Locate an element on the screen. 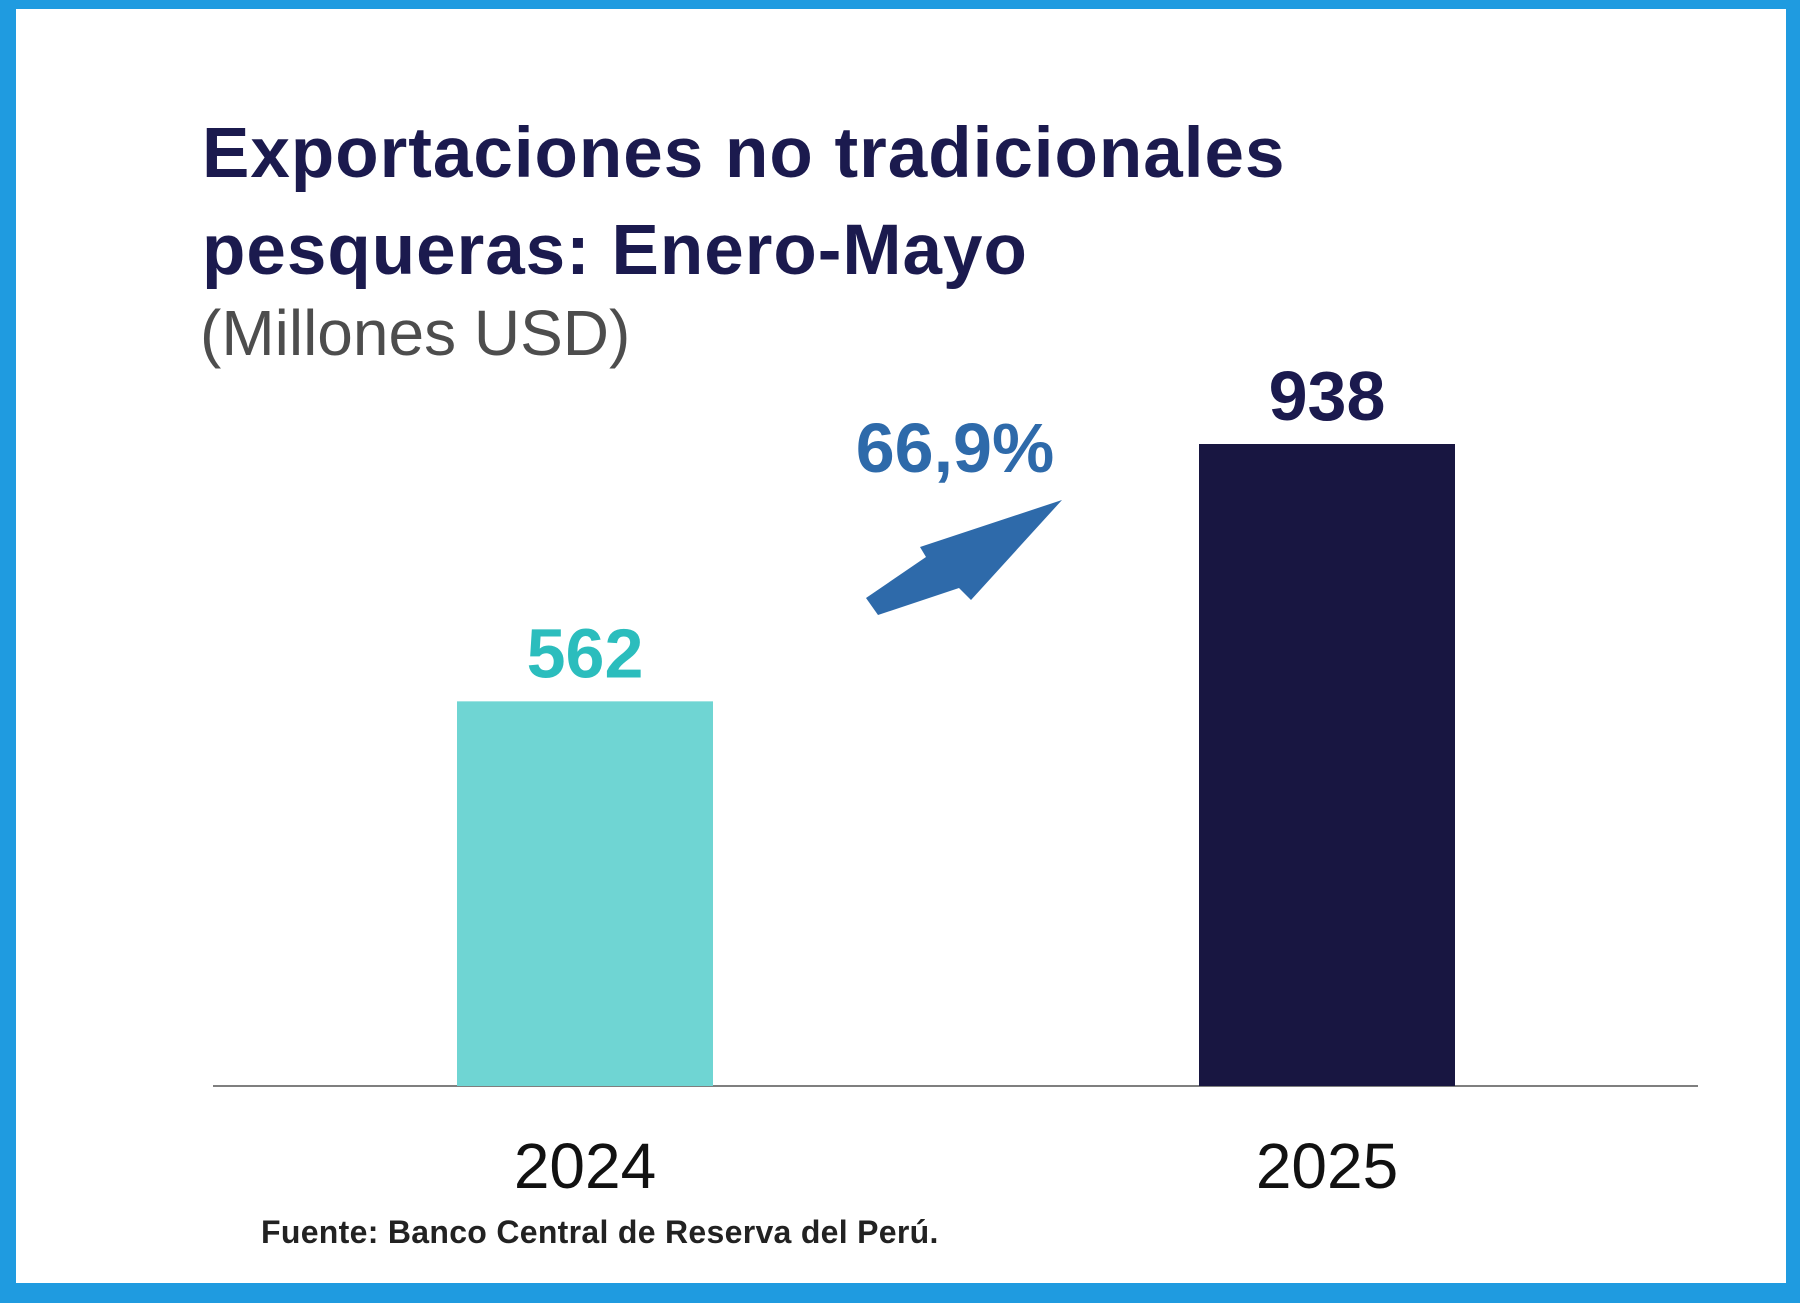 The image size is (1800, 1303). data-label-2024: 562 is located at coordinates (585, 653).